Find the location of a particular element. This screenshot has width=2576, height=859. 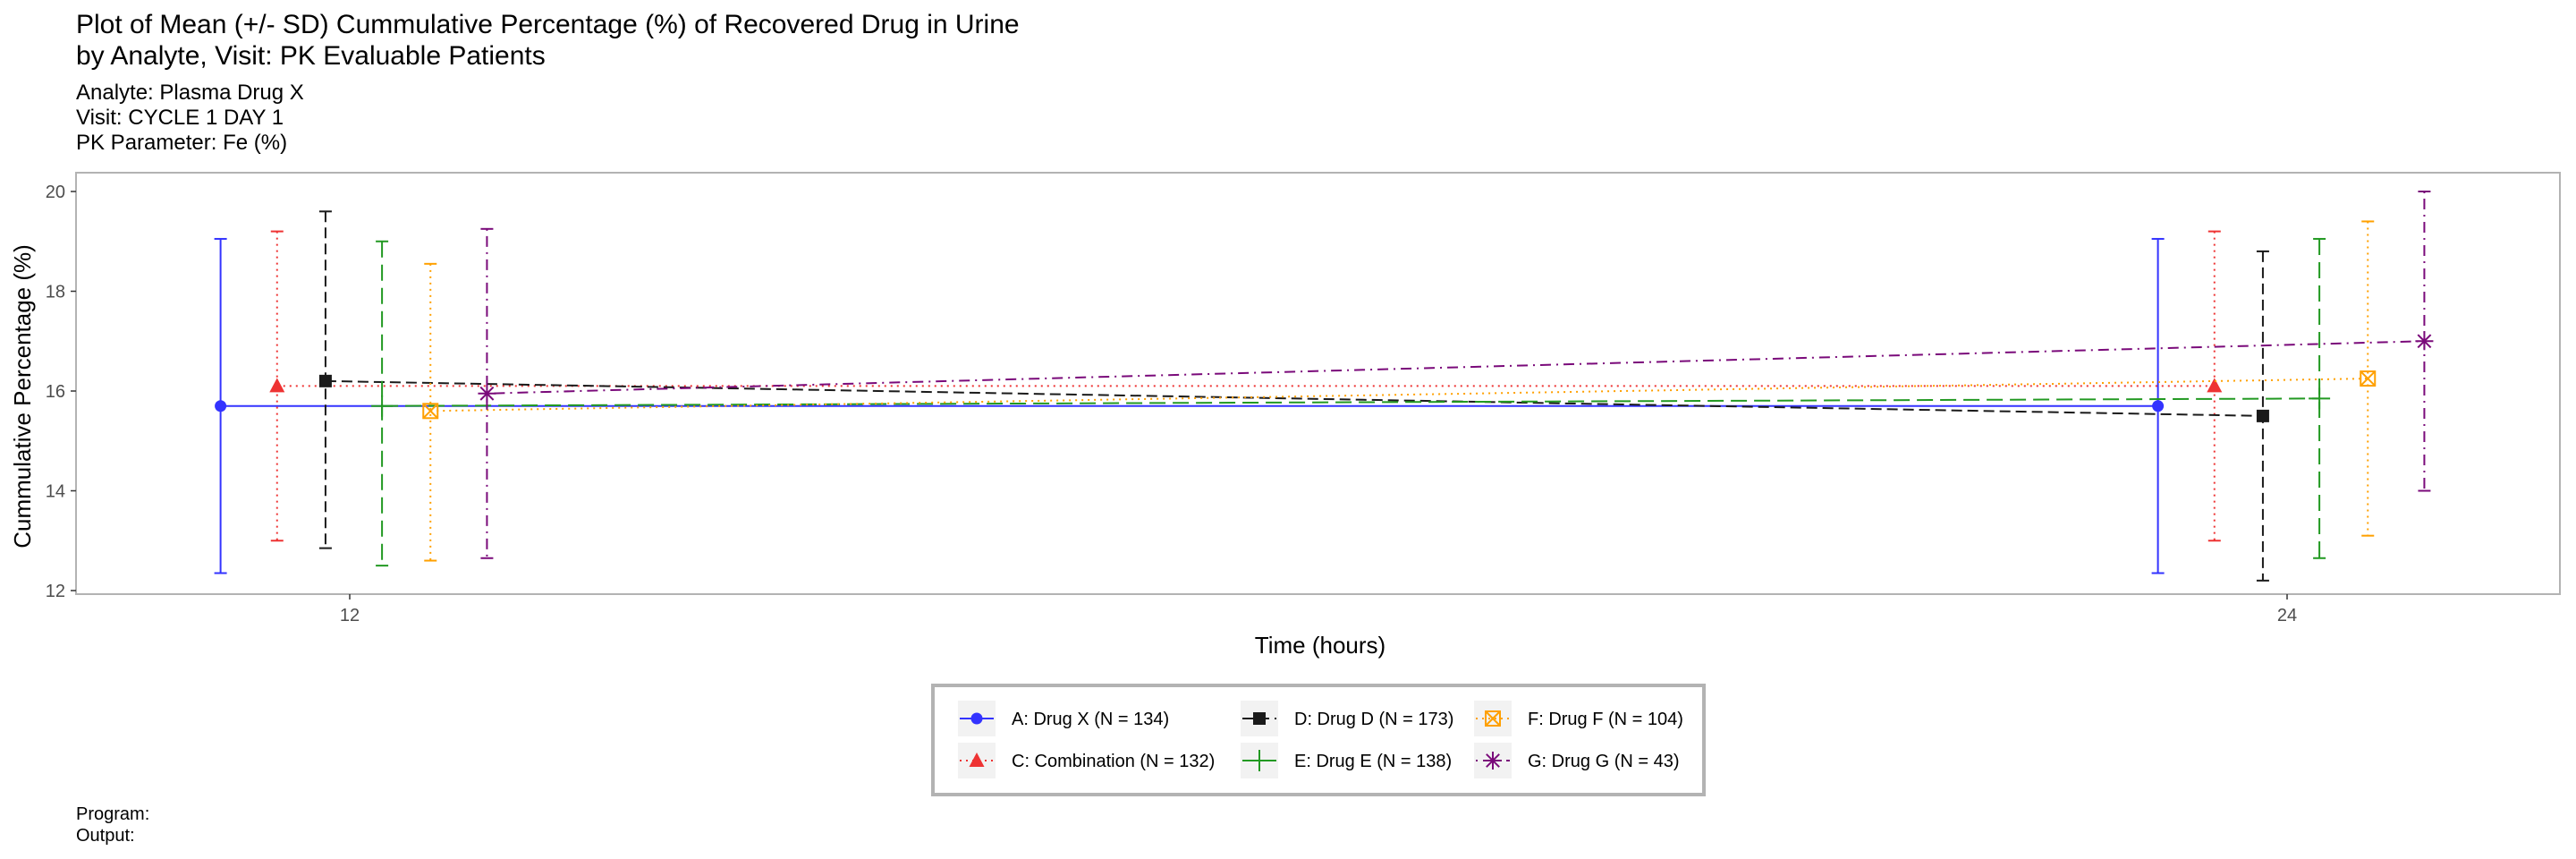

y-tick-label: 18 is located at coordinates (55, 292).